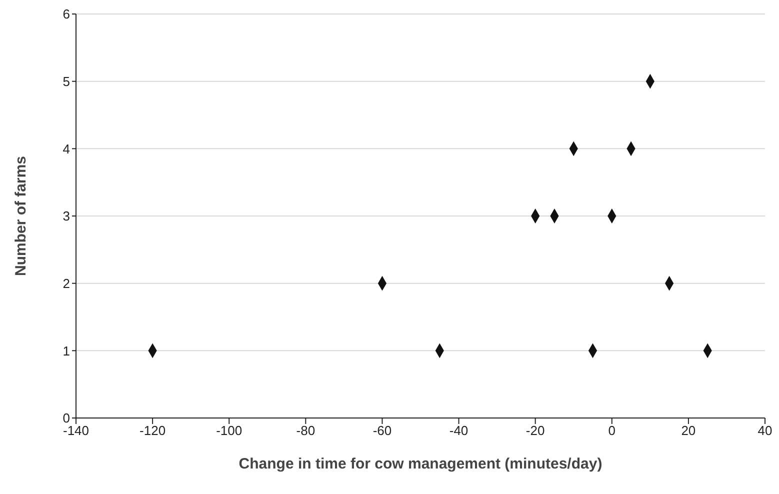 The image size is (779, 494). Describe the element at coordinates (612, 430) in the screenshot. I see `x-tick-label: 0` at that location.